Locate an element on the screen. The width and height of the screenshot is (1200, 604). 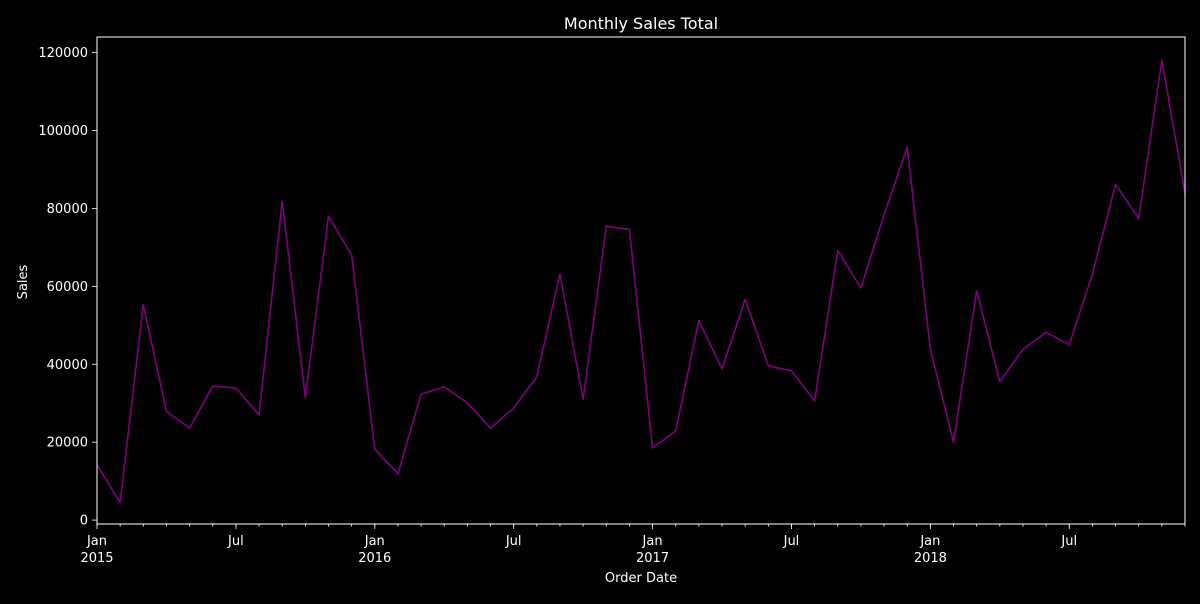
y-tick-label: 40000 is located at coordinates (67, 365).